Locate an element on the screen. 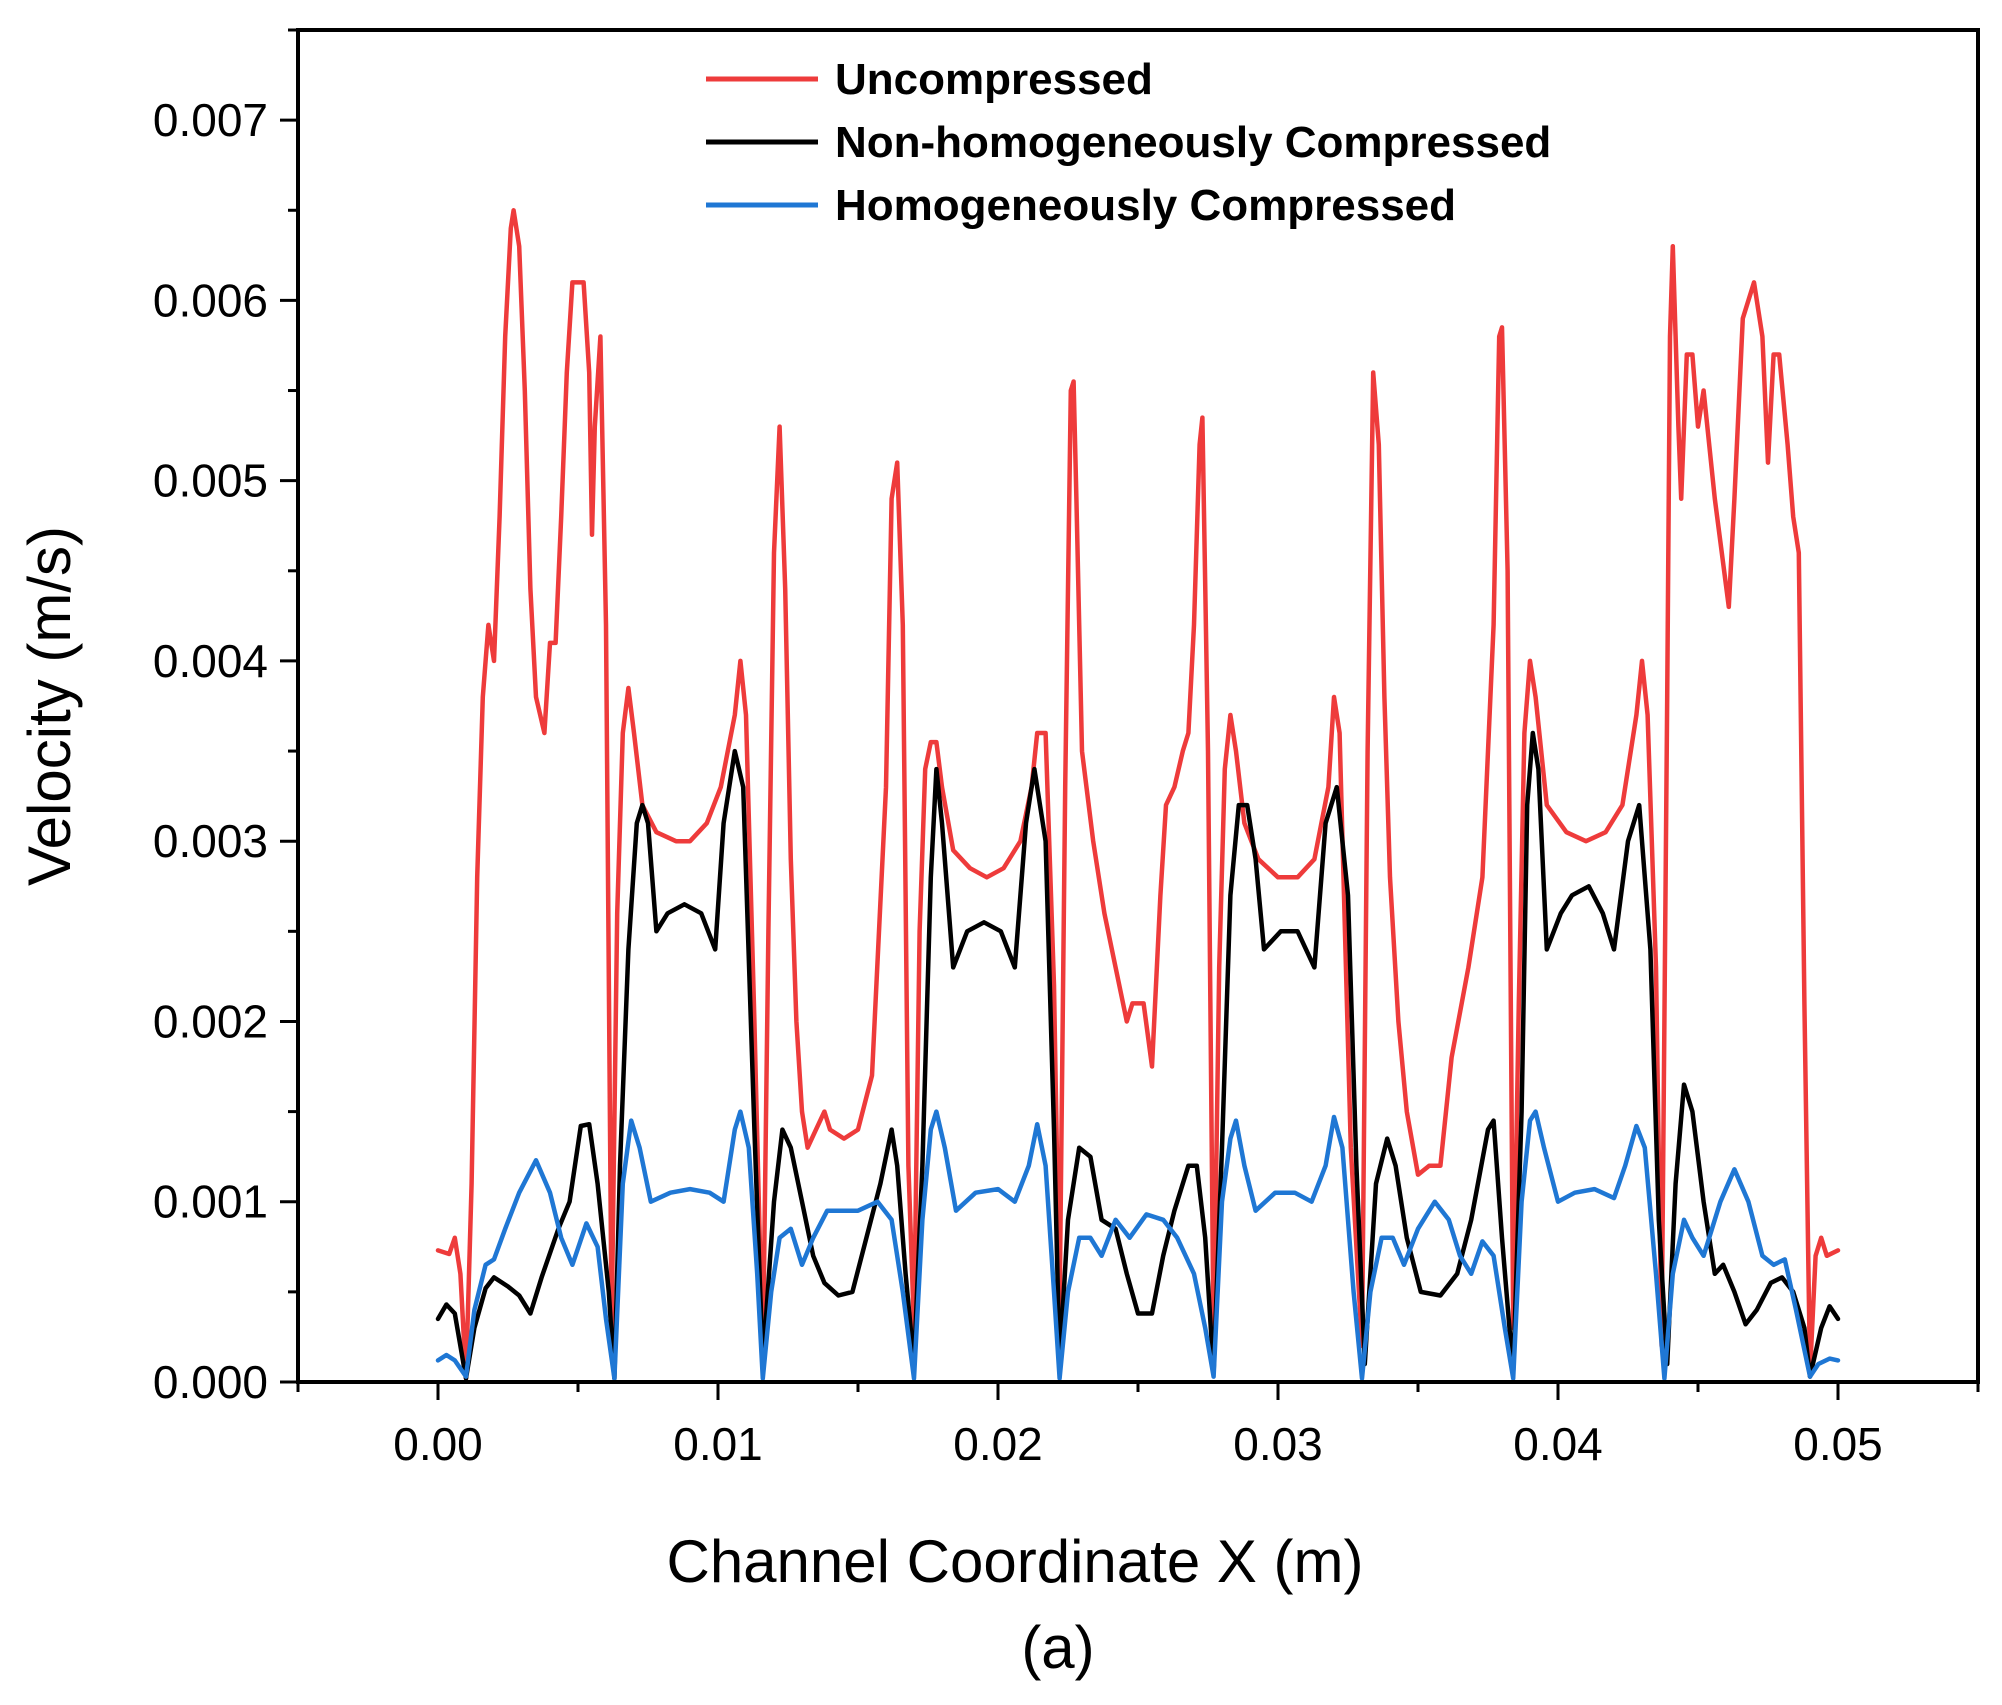  legend-label-uncompressed: Uncompressed is located at coordinates (994, 79).